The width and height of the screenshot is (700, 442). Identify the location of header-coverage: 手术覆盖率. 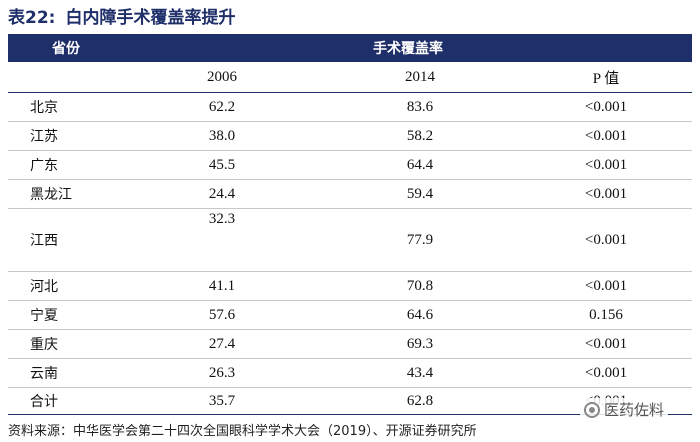
(408, 48).